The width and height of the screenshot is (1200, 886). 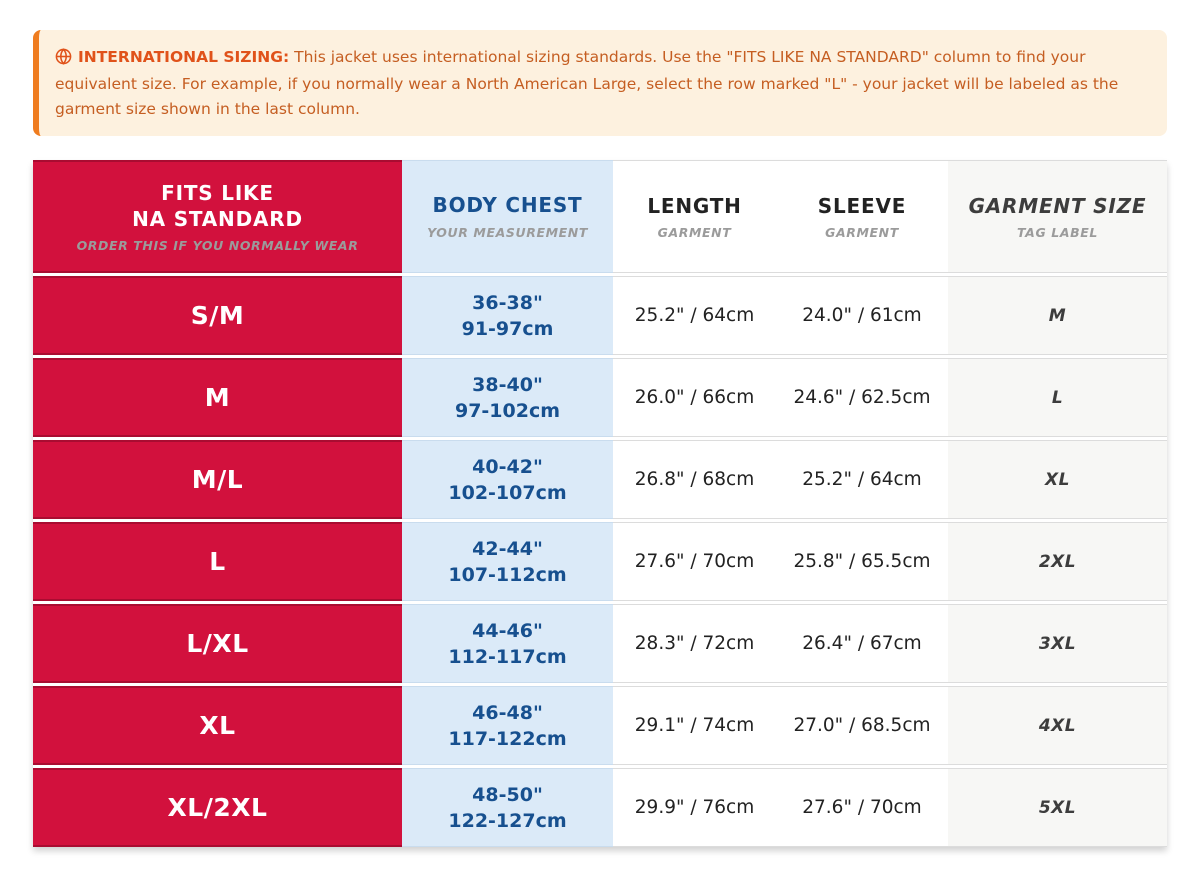 What do you see at coordinates (861, 562) in the screenshot?
I see `sleeve-cell: 25.8" / 65.5cm` at bounding box center [861, 562].